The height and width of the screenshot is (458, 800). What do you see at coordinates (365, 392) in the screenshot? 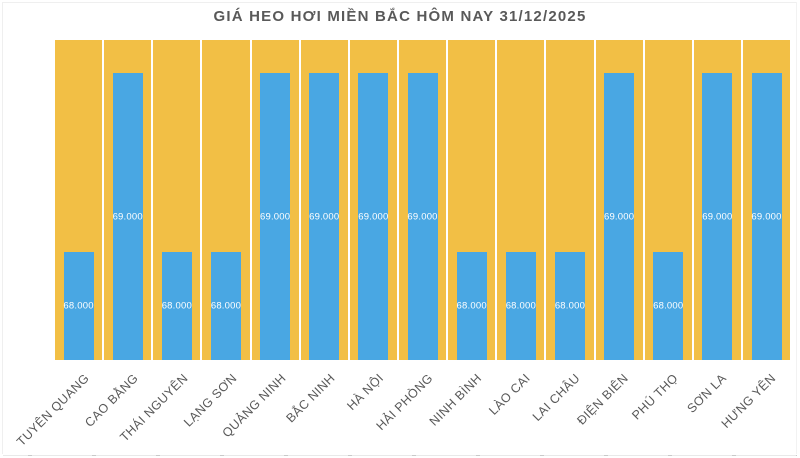
I see `x-axis-label: HÀ NỘI` at bounding box center [365, 392].